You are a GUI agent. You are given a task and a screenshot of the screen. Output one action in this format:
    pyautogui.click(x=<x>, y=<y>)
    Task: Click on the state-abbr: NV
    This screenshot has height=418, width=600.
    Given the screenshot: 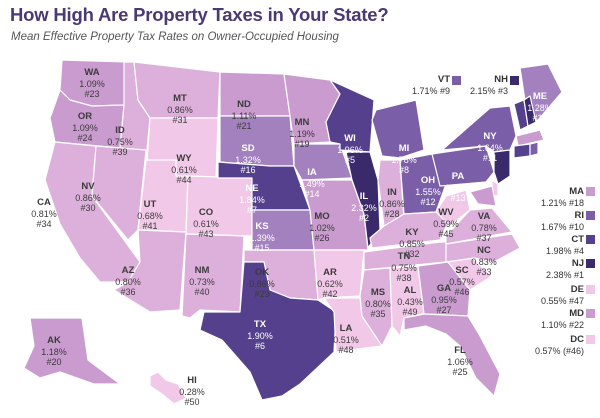 What is the action you would take?
    pyautogui.click(x=88, y=186)
    